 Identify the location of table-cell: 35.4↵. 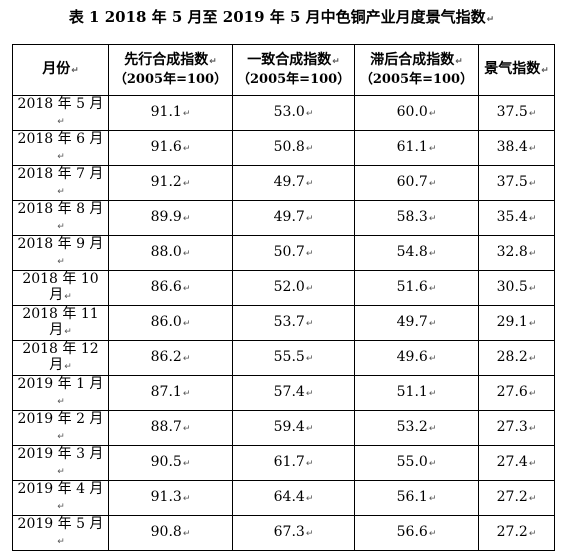
(516, 218).